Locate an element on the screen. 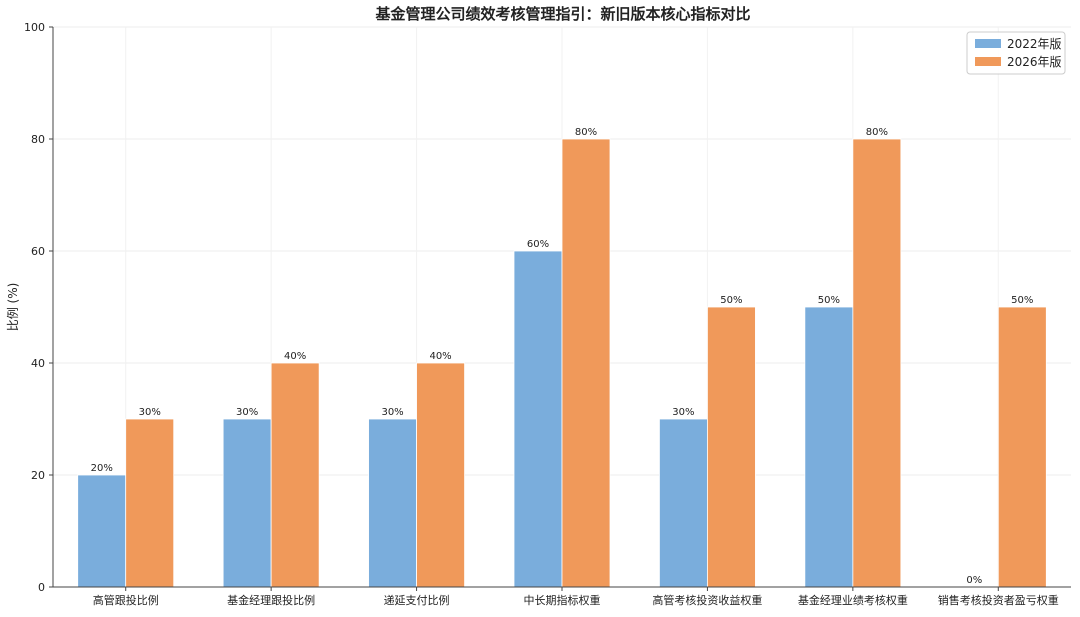  x-tick-label: 基金经理跟投比例 is located at coordinates (271, 600).